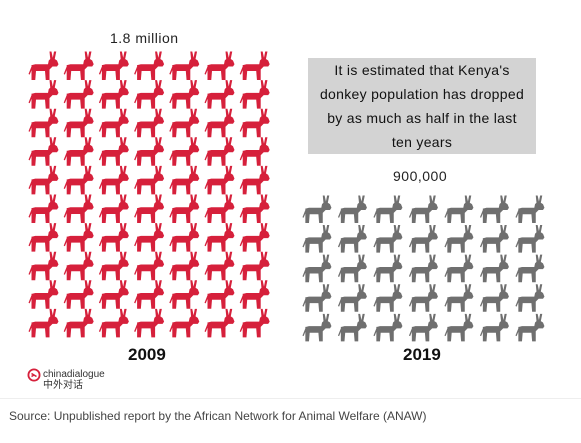 The height and width of the screenshot is (443, 581). What do you see at coordinates (290, 398) in the screenshot?
I see `divider` at bounding box center [290, 398].